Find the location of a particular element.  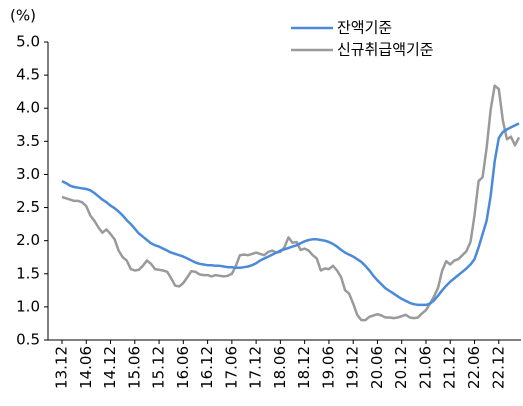

y-axis-label: (%) is located at coordinates (23, 16).